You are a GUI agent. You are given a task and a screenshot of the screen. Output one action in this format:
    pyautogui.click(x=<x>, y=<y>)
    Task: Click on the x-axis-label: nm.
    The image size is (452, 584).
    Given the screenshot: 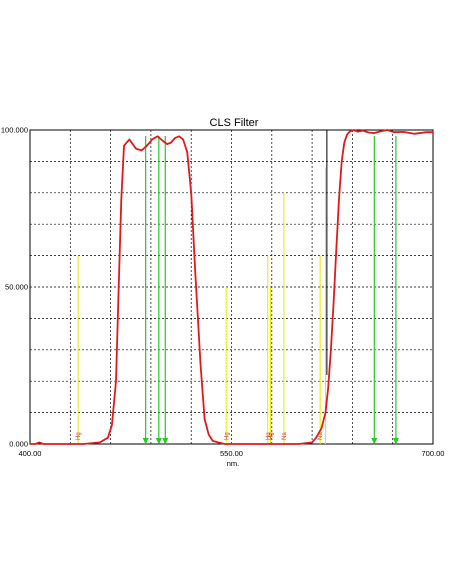 What is the action you would take?
    pyautogui.click(x=233, y=463)
    